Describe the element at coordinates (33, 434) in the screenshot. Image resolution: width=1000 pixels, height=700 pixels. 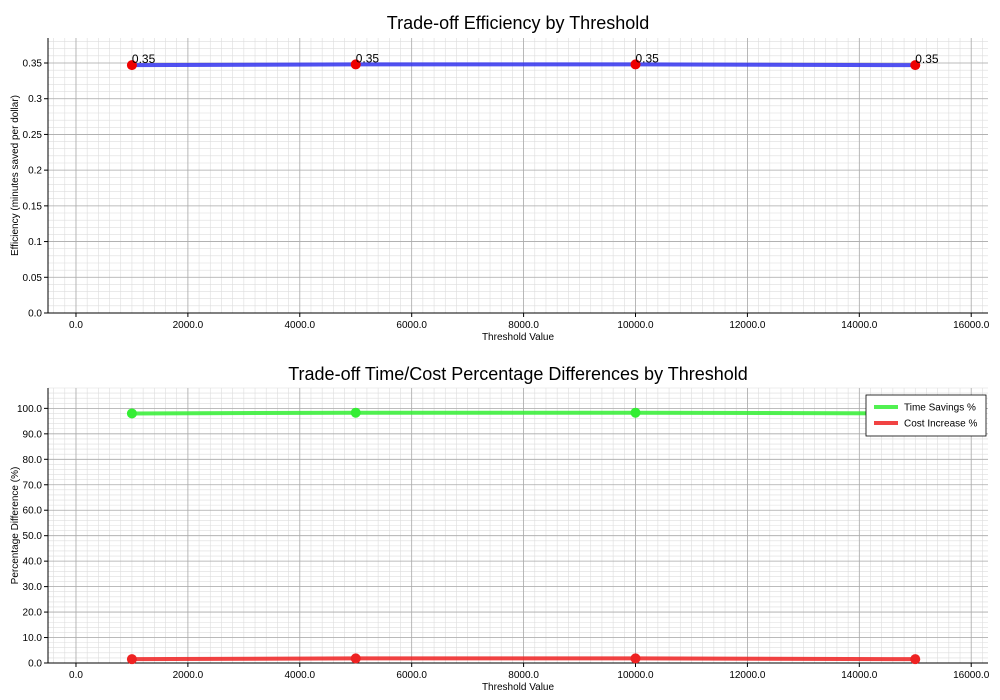
I see `y-tick-label: 90.0` at that location.